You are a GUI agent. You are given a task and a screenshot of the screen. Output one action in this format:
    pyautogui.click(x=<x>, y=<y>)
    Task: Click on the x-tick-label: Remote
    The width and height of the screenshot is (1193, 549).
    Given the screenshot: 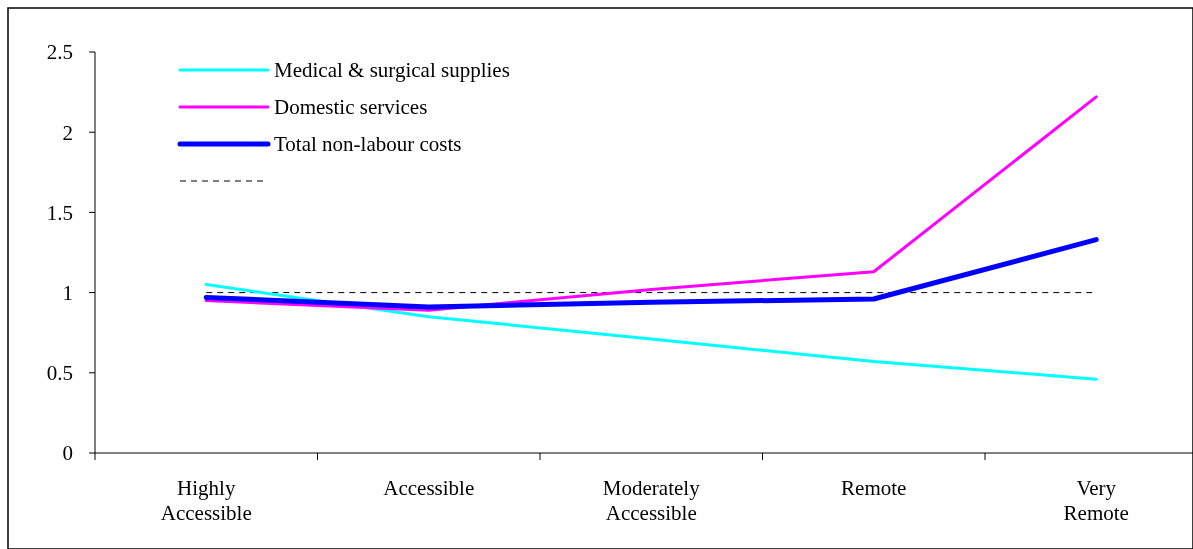 What is the action you would take?
    pyautogui.click(x=874, y=488)
    